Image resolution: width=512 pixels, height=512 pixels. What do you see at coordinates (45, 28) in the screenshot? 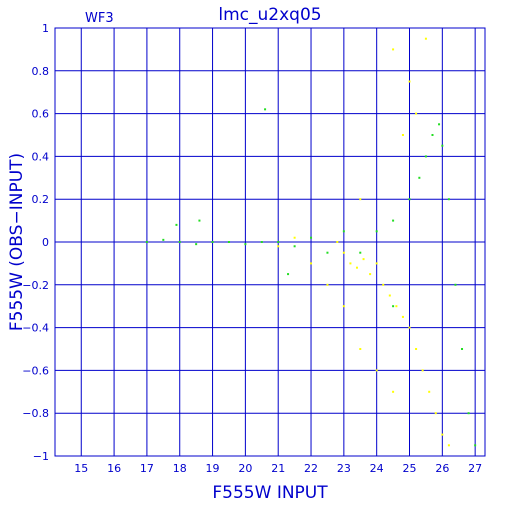
I see `y-tick-label: 1` at bounding box center [45, 28].